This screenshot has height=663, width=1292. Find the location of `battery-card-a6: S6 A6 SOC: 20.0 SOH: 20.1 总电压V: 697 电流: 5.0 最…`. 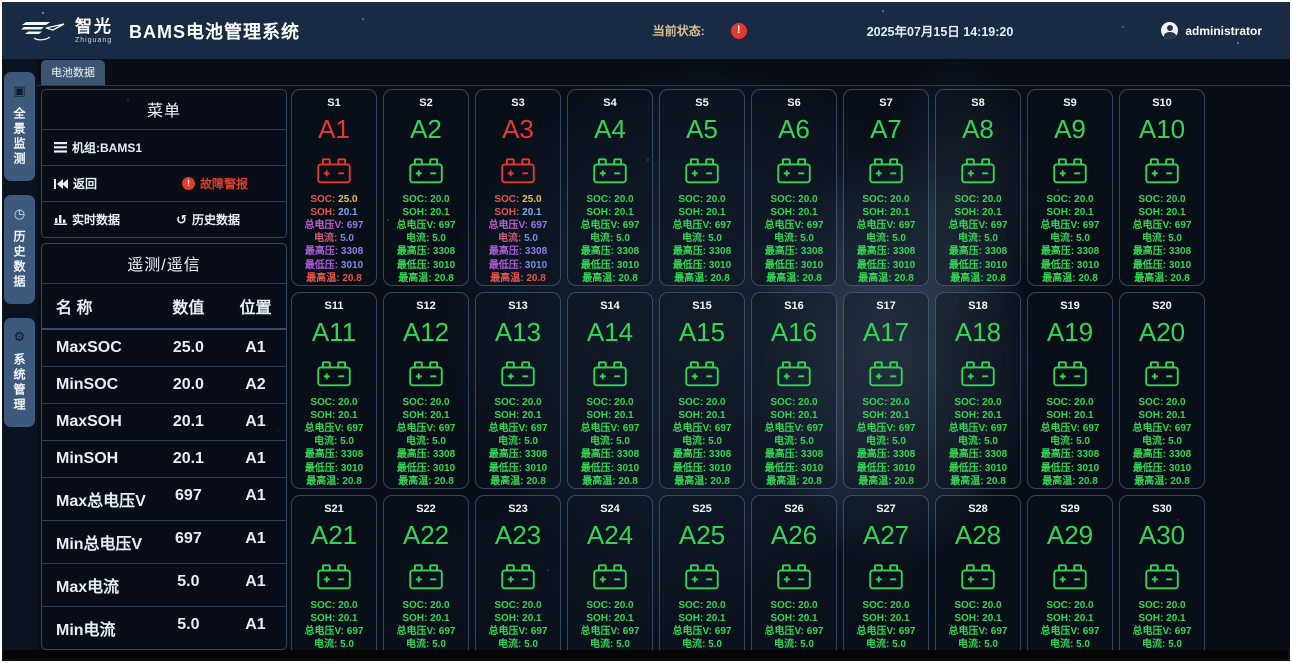

battery-card-a6: S6 A6 SOC: 20.0 SOH: 20.1 总电压V: 697 电流: 5.0 最… is located at coordinates (794, 187).